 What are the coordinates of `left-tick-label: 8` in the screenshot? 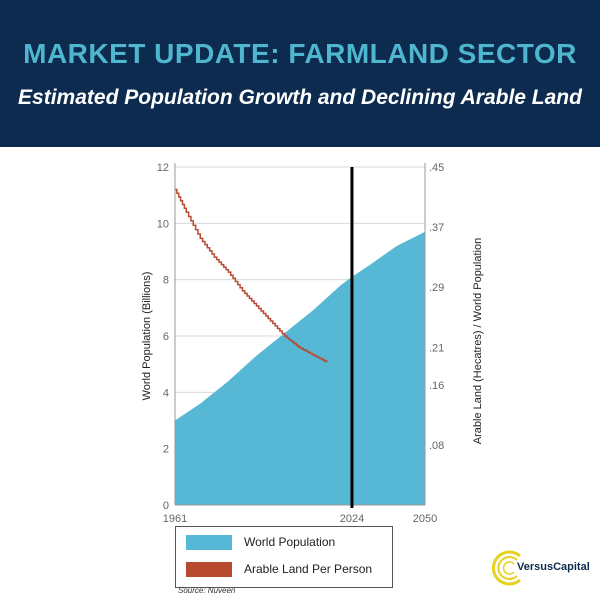 It's located at (166, 281).